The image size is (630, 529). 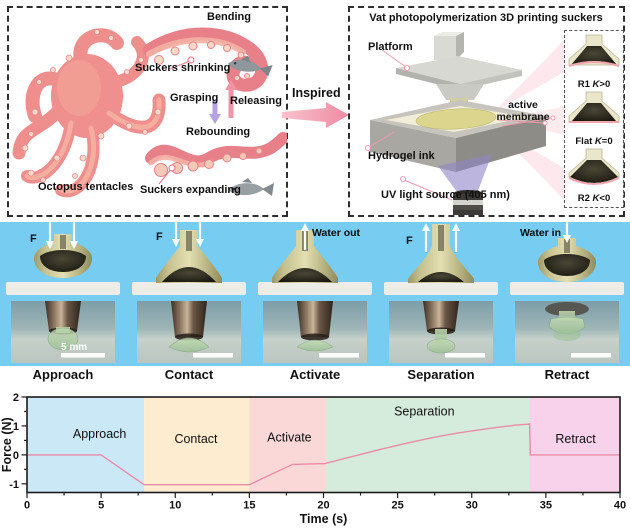 I want to click on rebounding-tentacle-icon, so click(x=216, y=154).